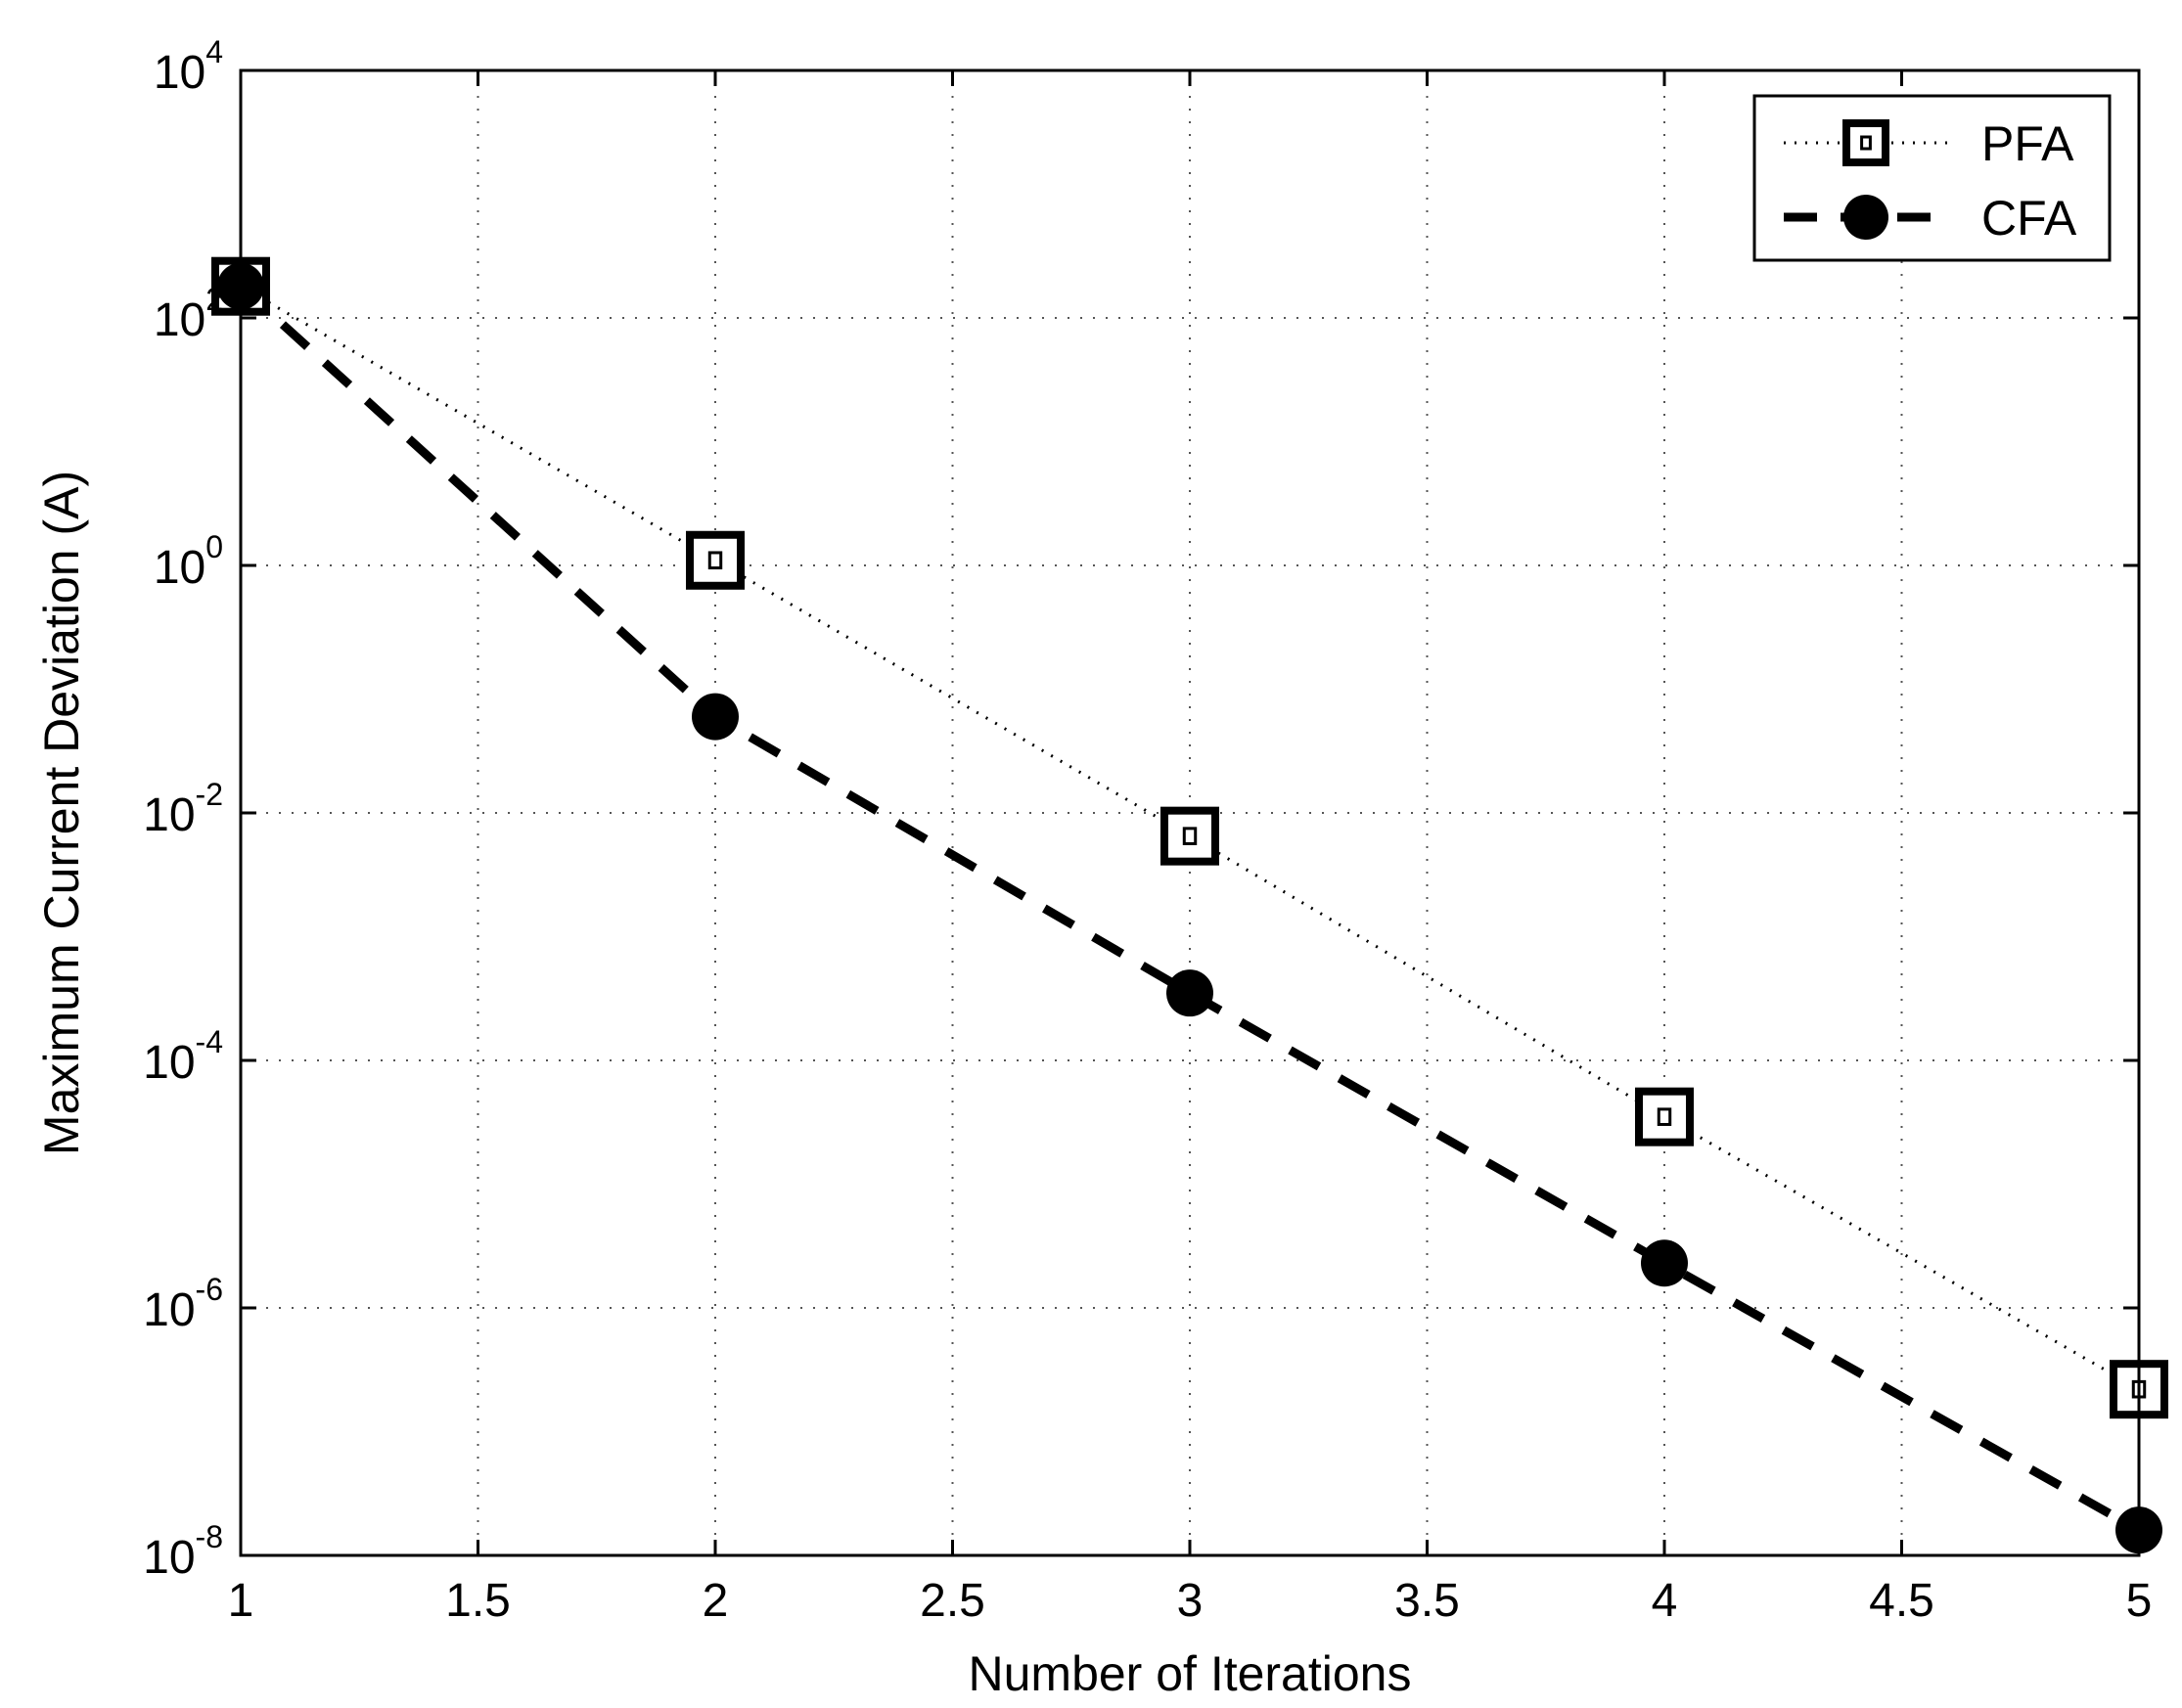  Describe the element at coordinates (1190, 1601) in the screenshot. I see `x-tick-label: 3` at that location.